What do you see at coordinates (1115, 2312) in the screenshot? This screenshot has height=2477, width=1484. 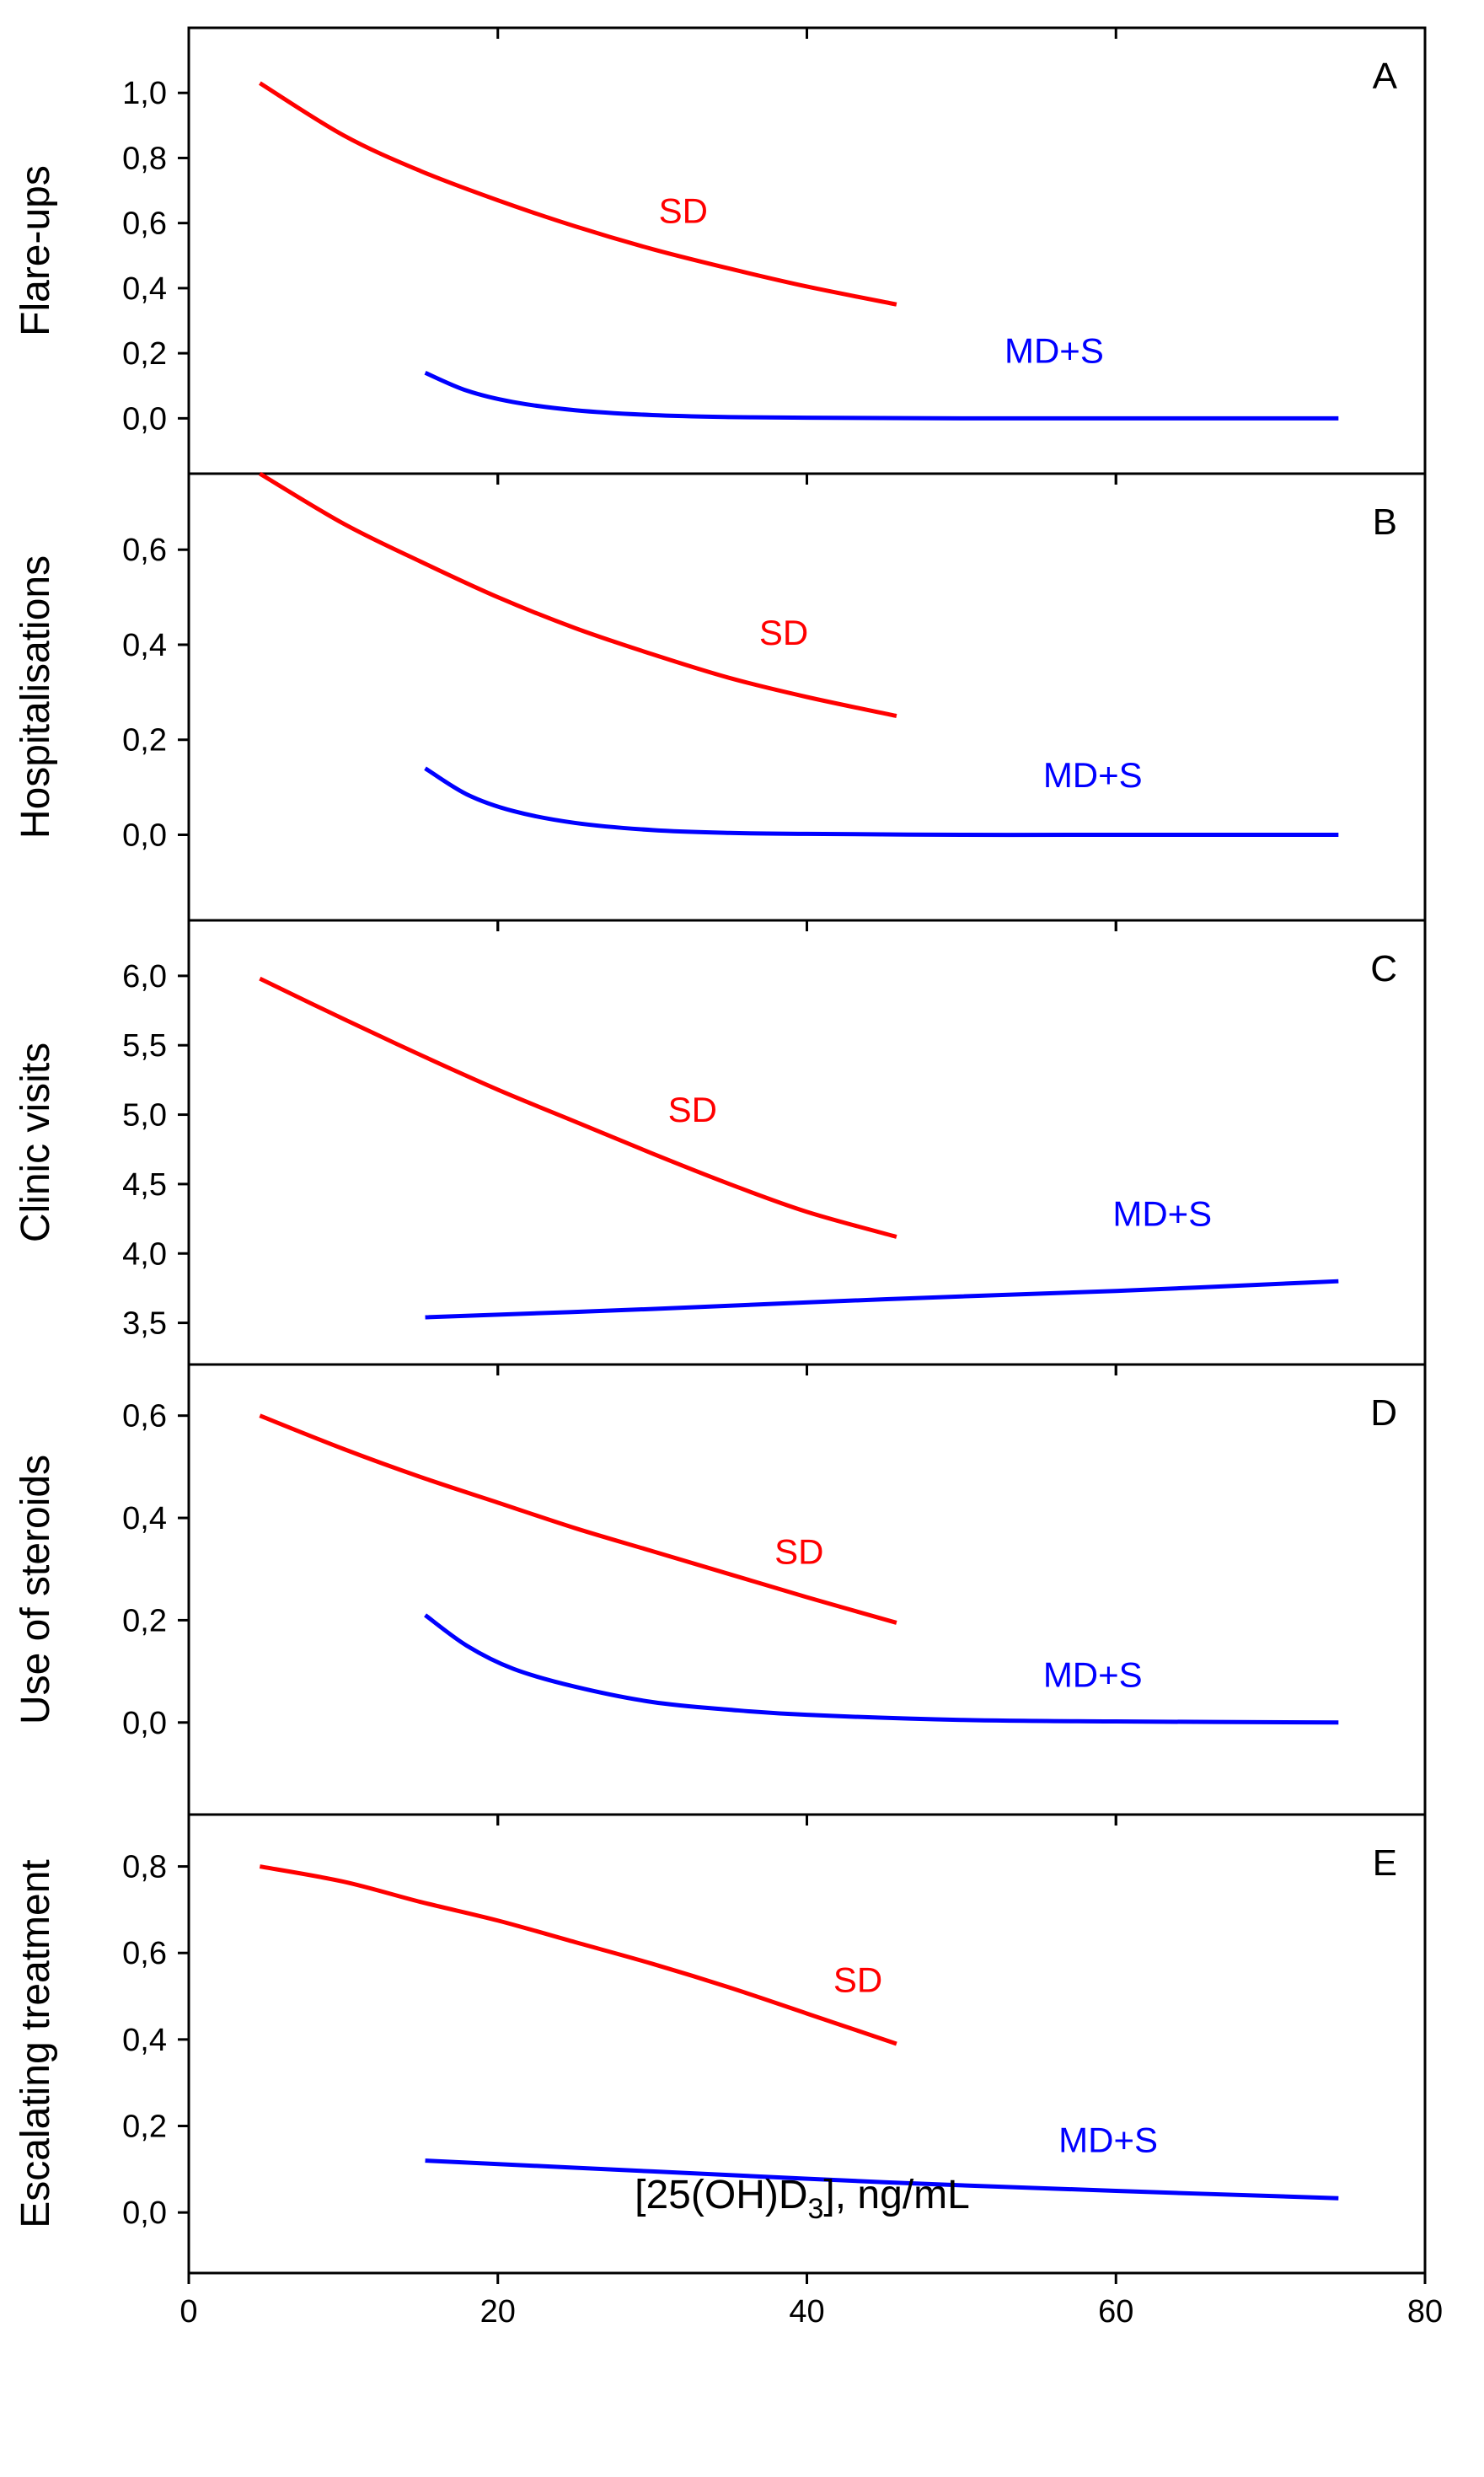 I see `x-tick-label: 60` at bounding box center [1115, 2312].